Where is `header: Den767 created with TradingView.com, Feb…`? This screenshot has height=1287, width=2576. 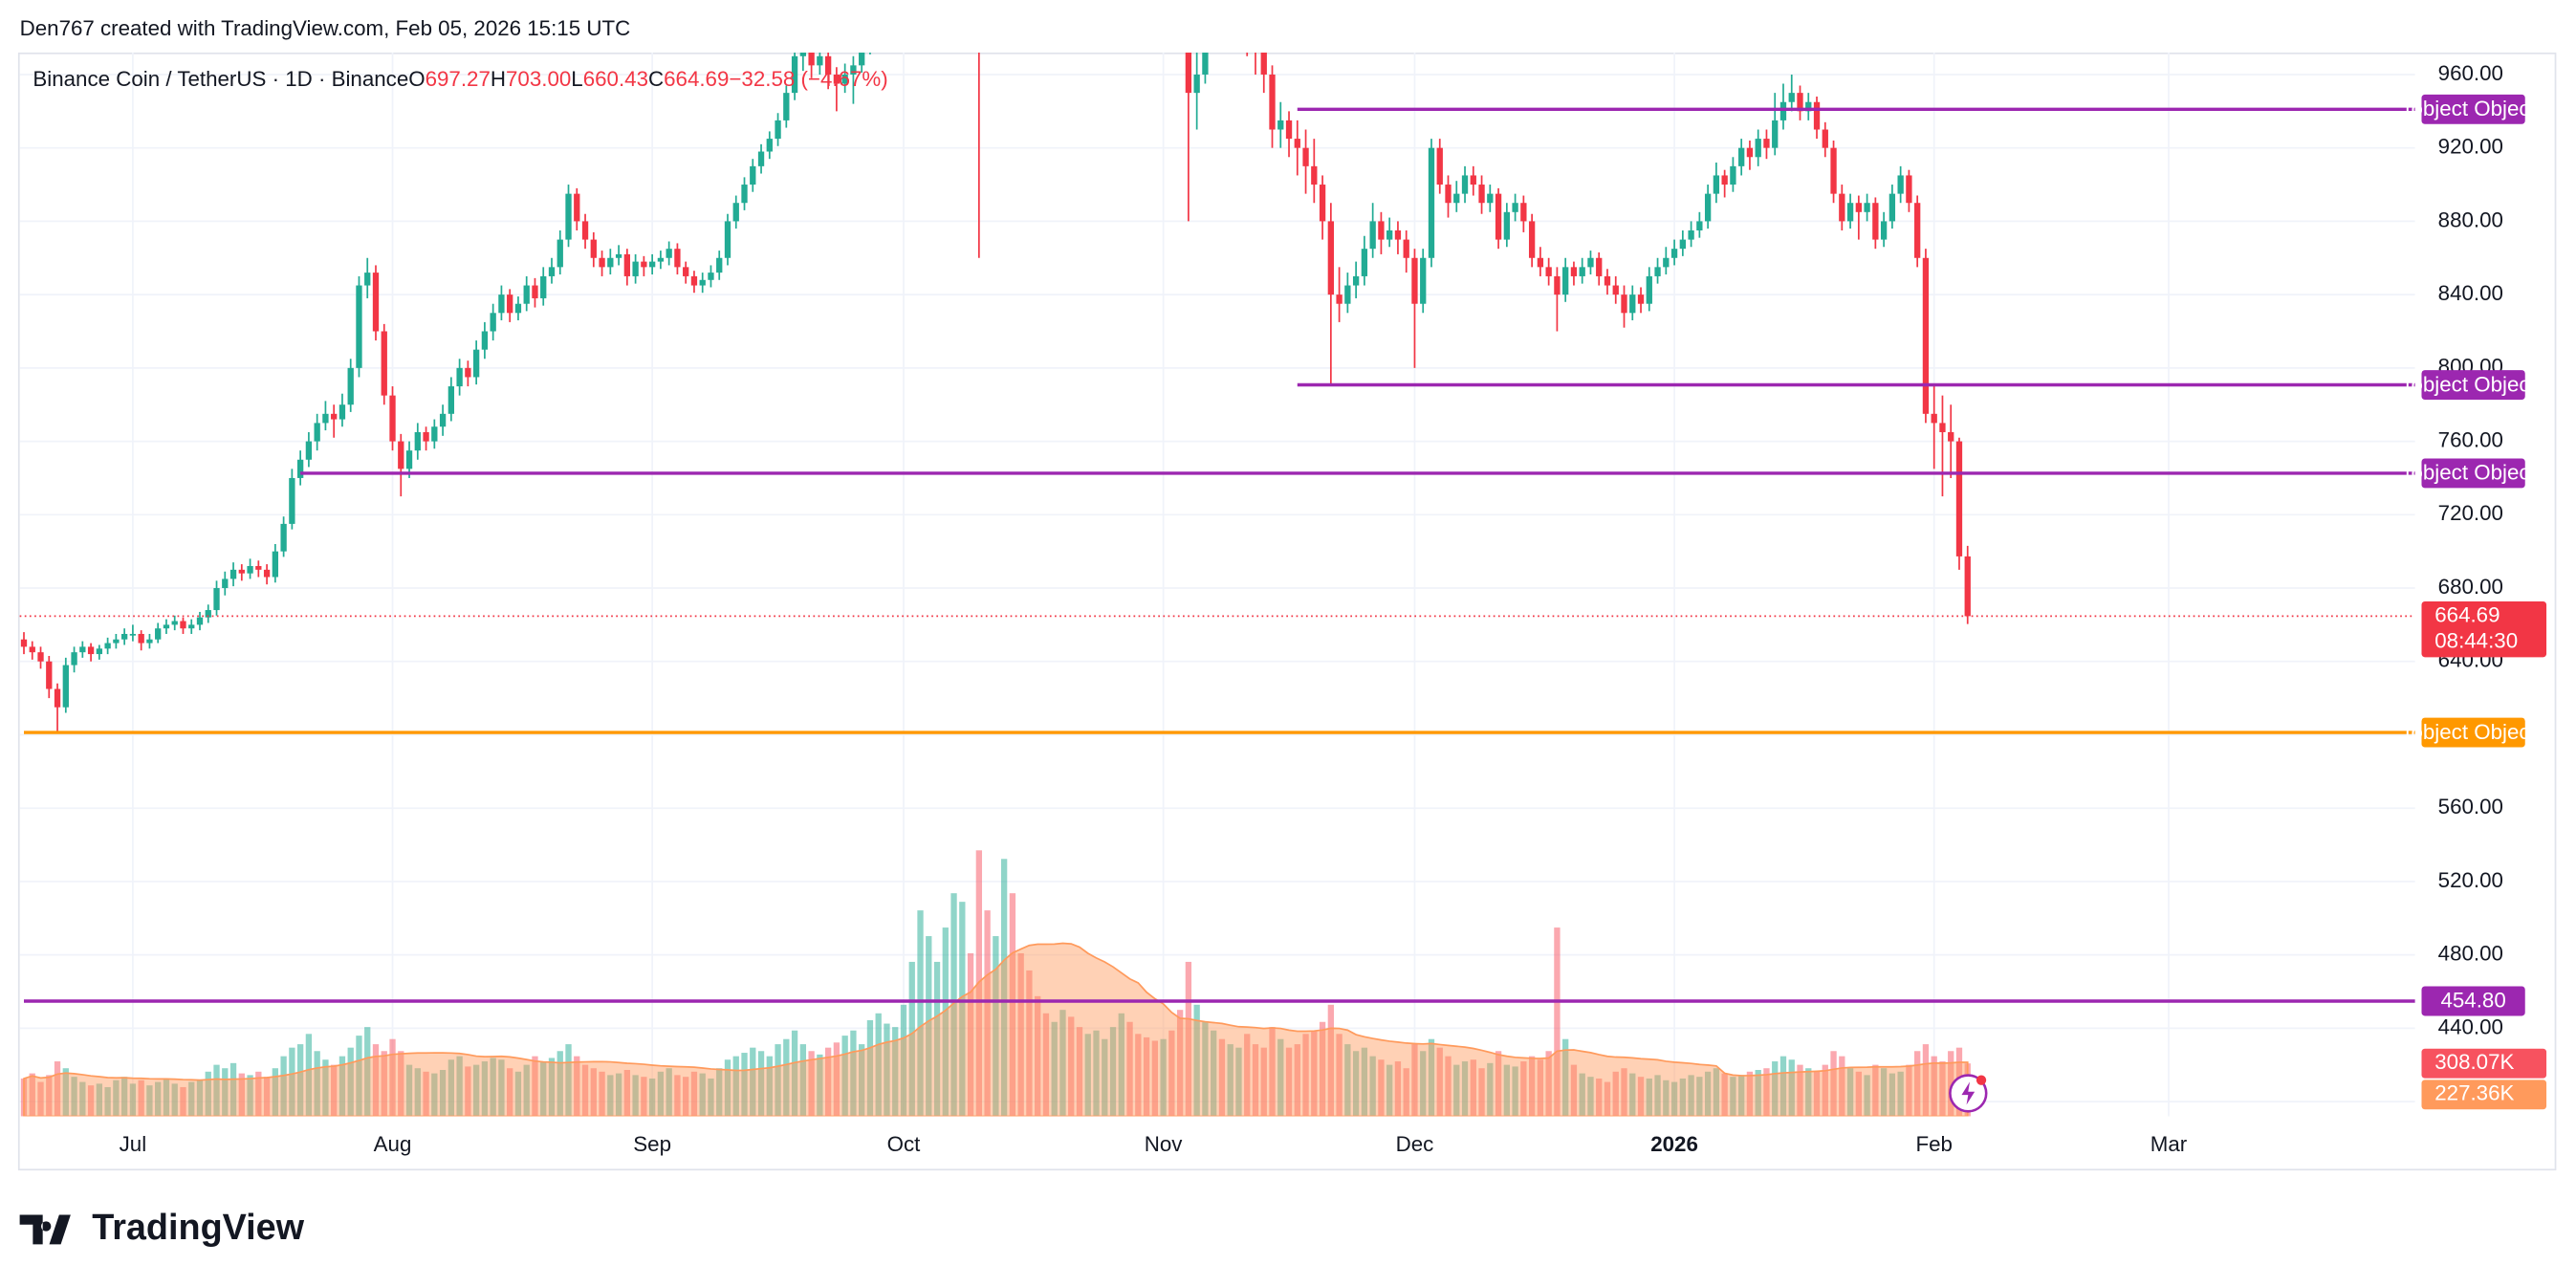
header: Den767 created with TradingView.com, Feb… is located at coordinates (325, 28).